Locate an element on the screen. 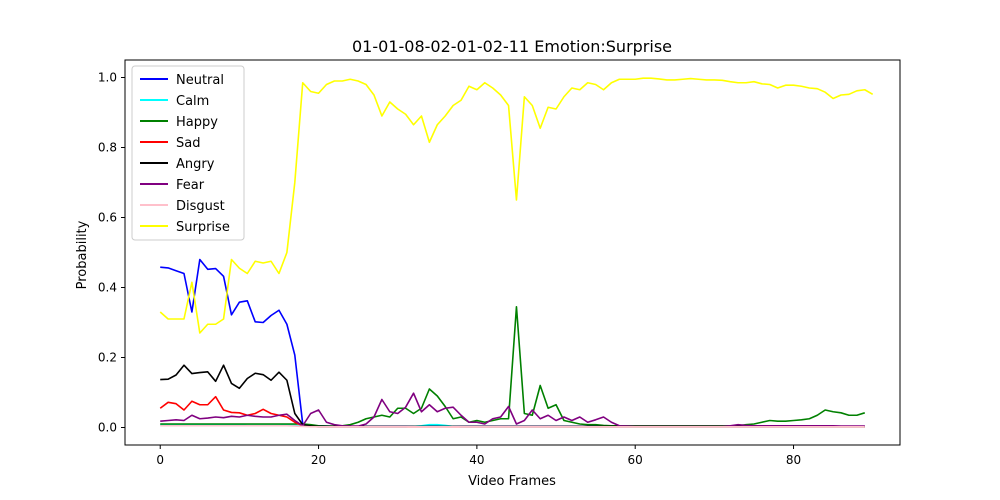  legend-label-sad: Sad is located at coordinates (188, 143).